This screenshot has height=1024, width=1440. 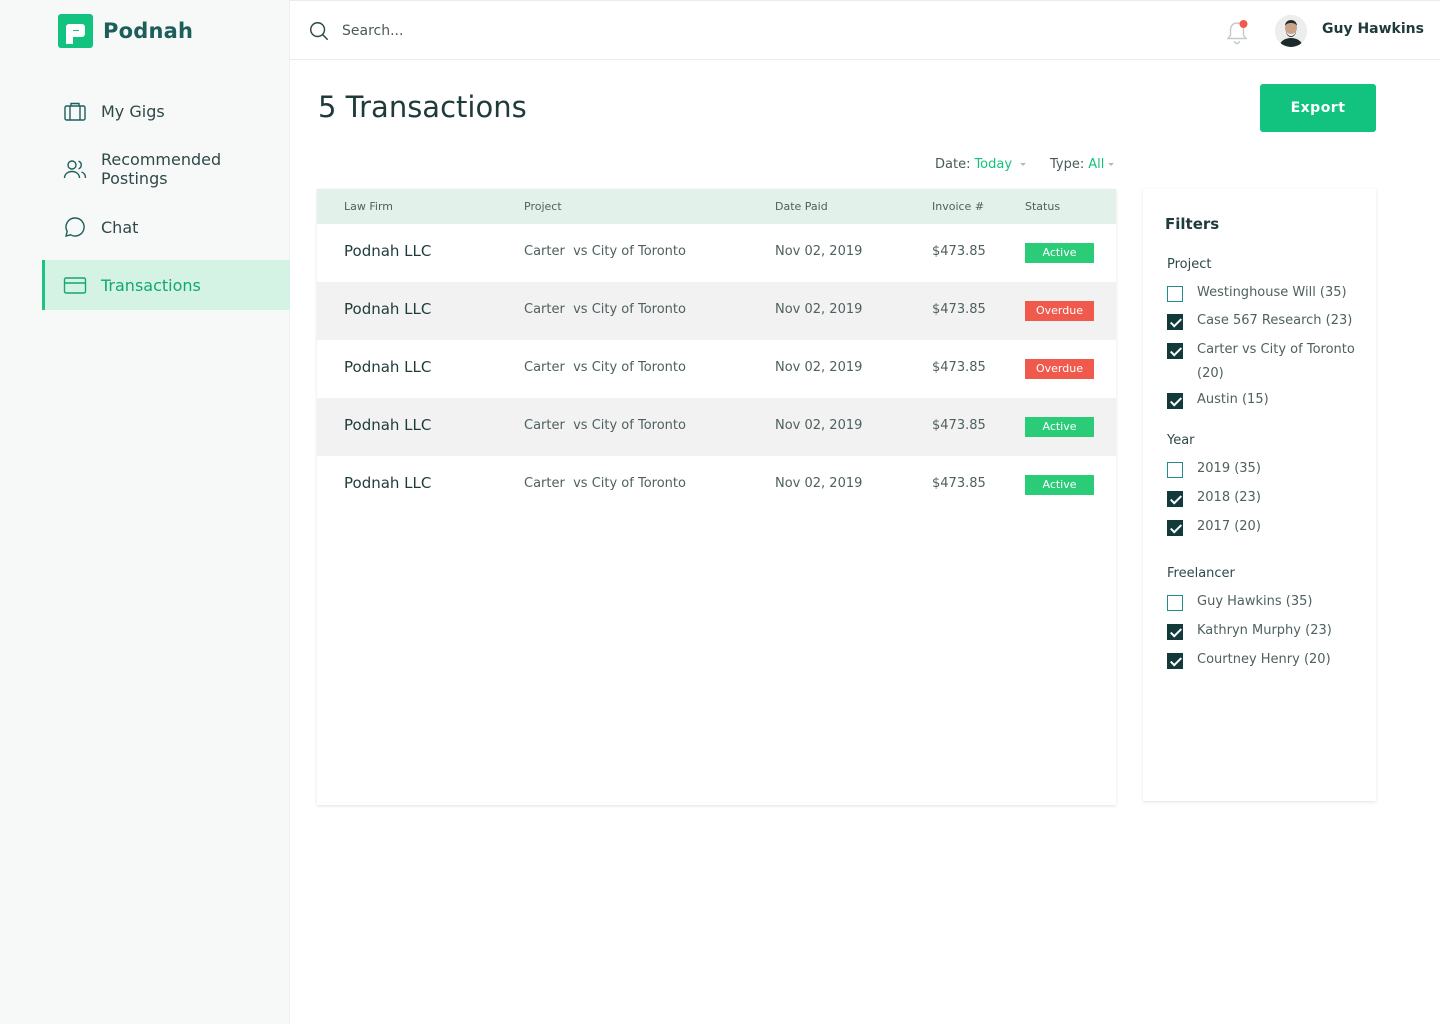 What do you see at coordinates (166, 227) in the screenshot?
I see `sidebar-item-chat: Chat` at bounding box center [166, 227].